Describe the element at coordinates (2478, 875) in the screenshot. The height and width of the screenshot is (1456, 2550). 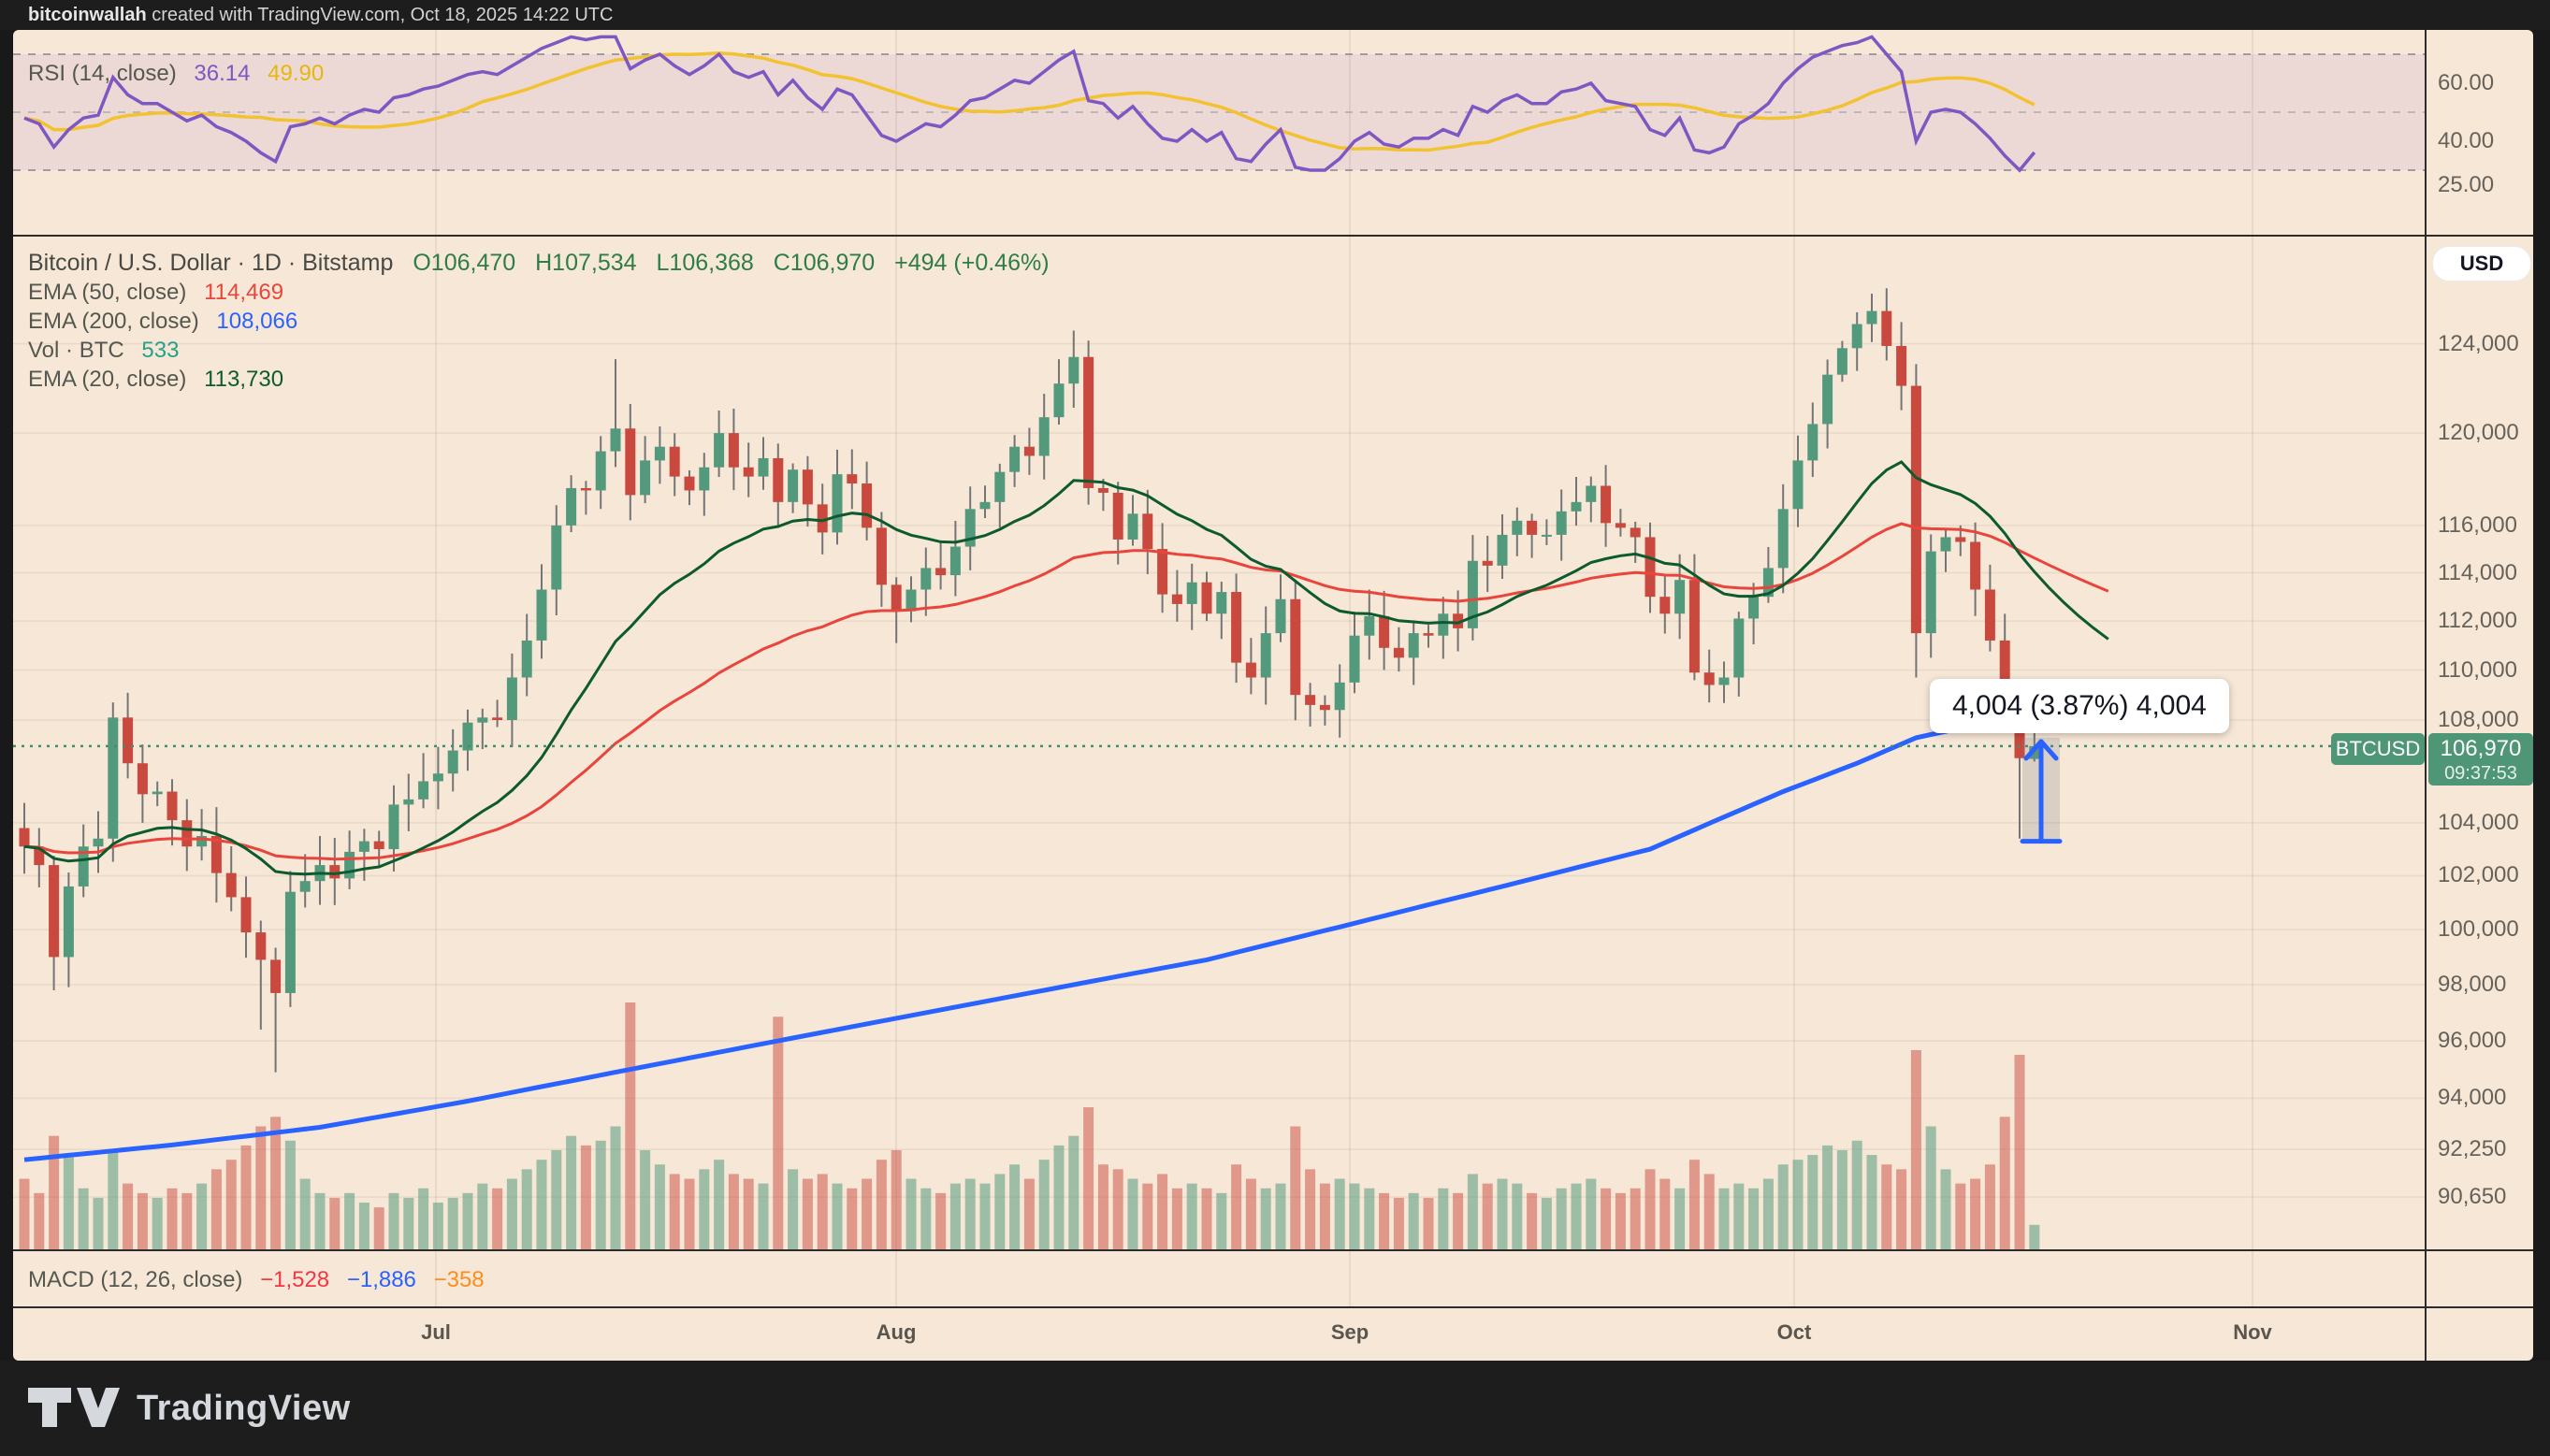
I see `price-axis-label: 102,000` at that location.